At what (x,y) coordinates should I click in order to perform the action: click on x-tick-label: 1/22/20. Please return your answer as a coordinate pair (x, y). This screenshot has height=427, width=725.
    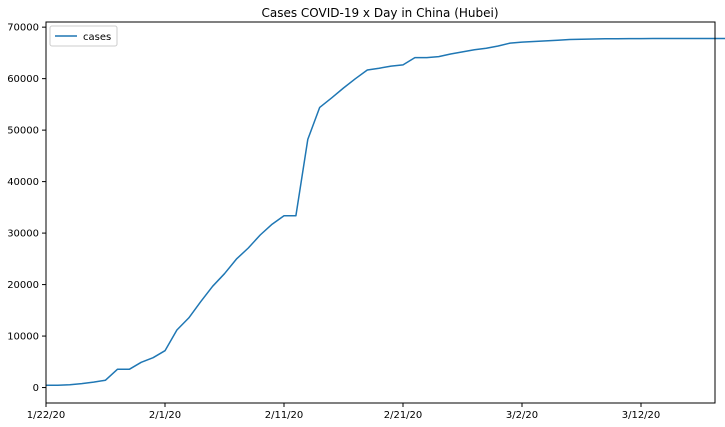
    Looking at the image, I should click on (46, 415).